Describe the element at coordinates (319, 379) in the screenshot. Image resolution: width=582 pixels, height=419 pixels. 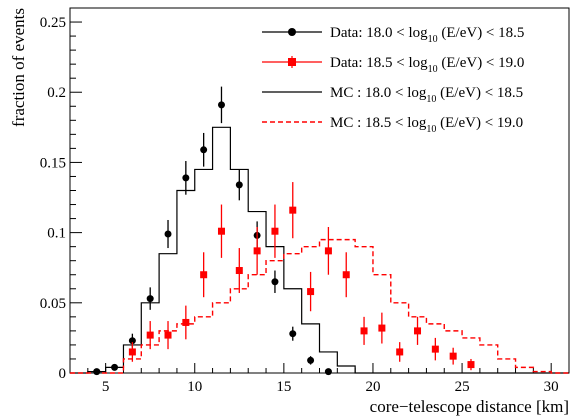
I see `x-axis: 5 10 15 20 25 30` at that location.